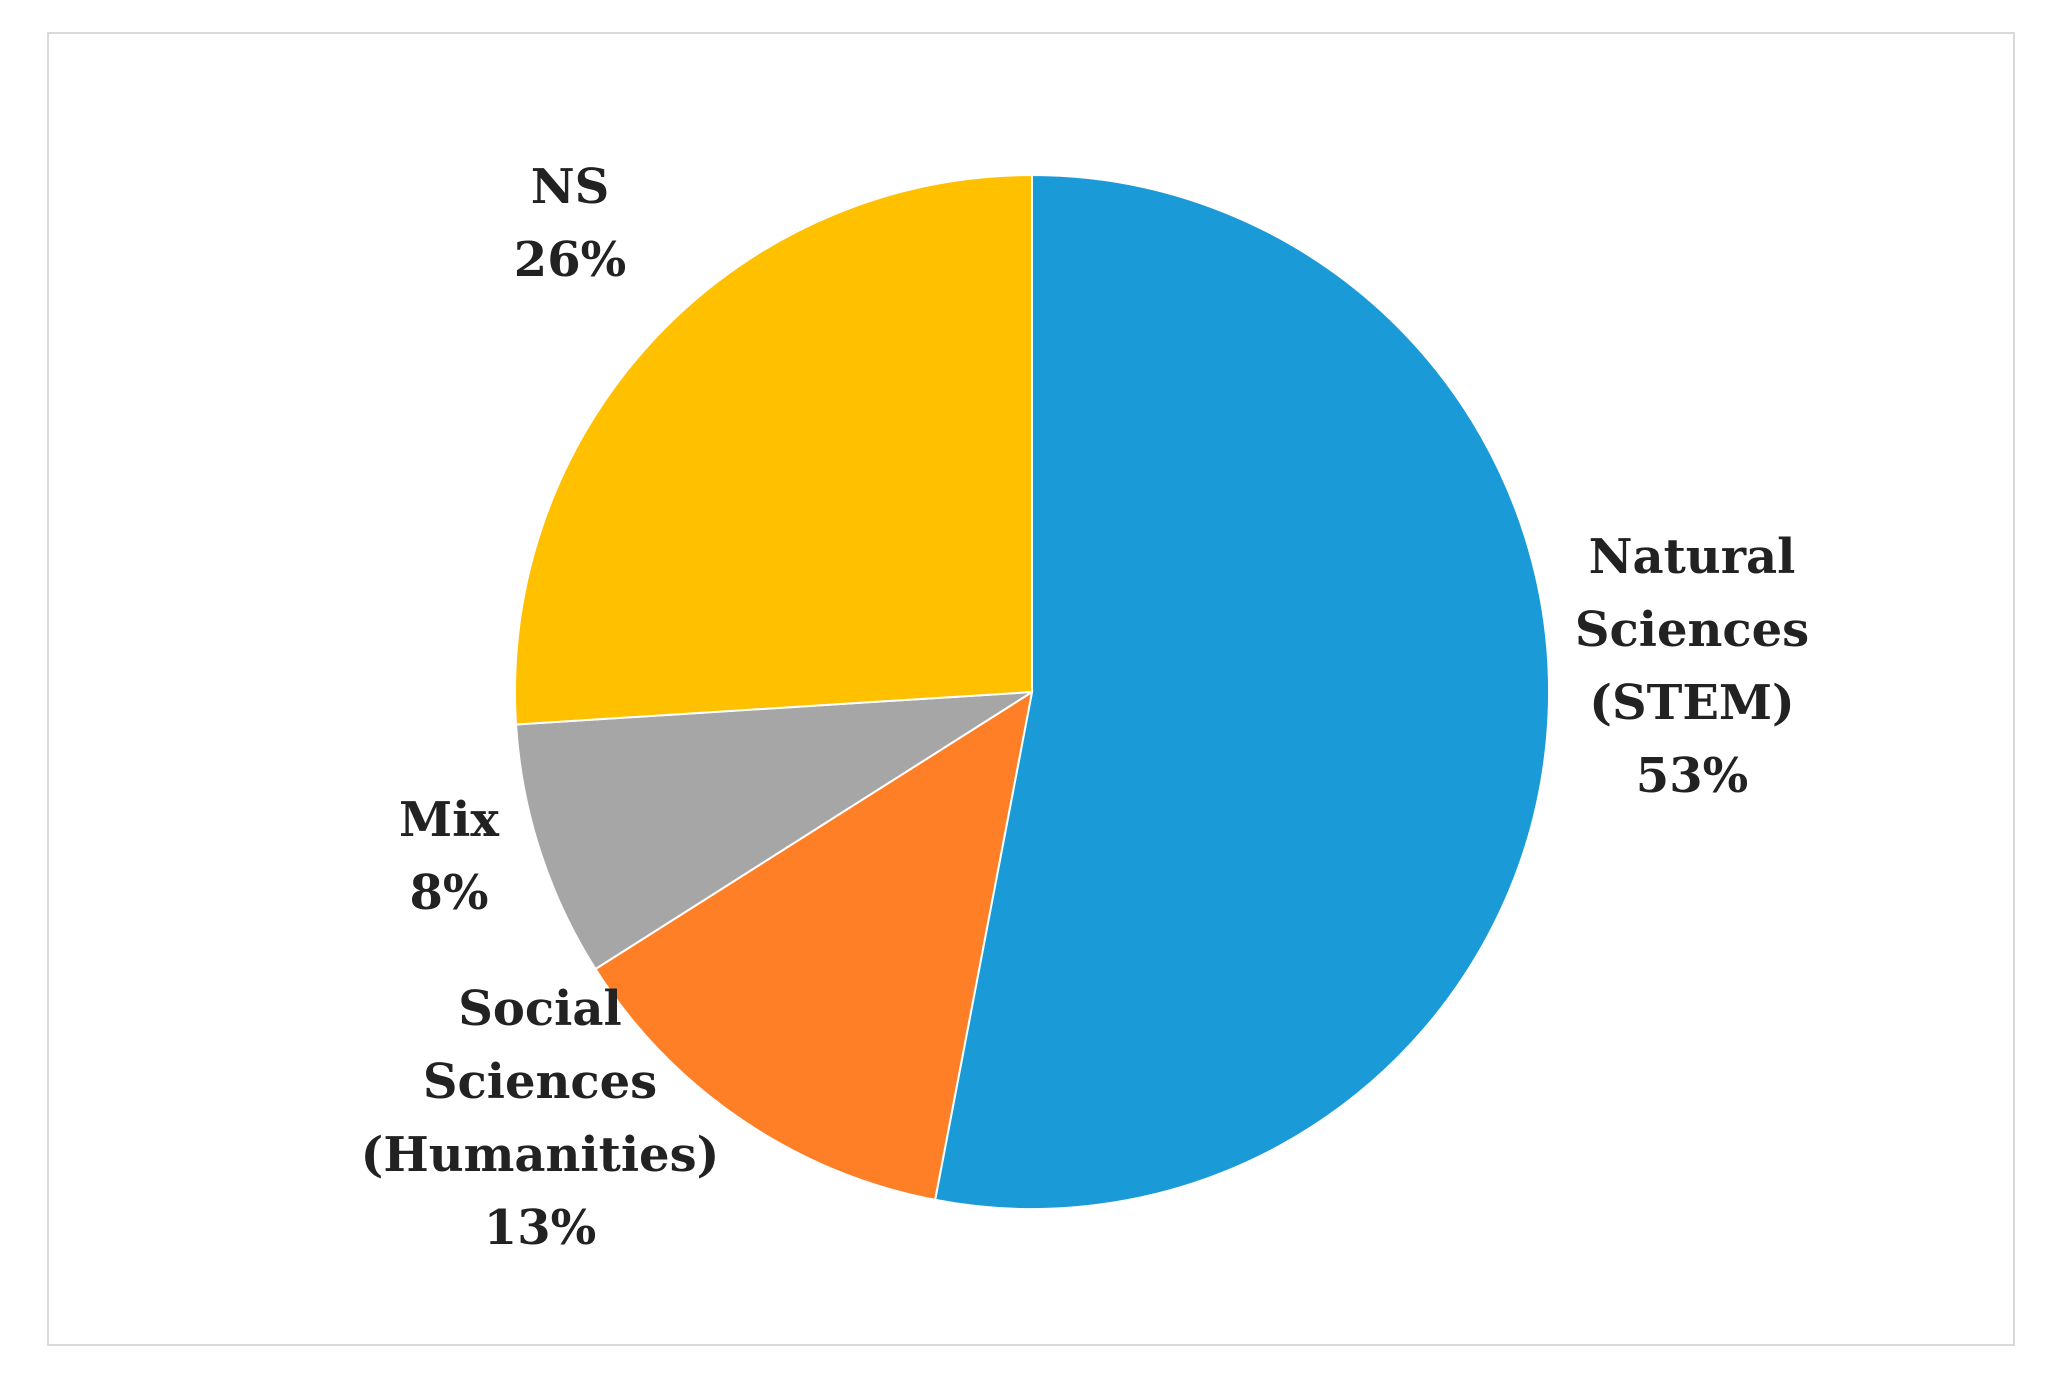 This screenshot has width=2061, height=1381. I want to click on slice-category-label: (Humanities), so click(540, 1155).